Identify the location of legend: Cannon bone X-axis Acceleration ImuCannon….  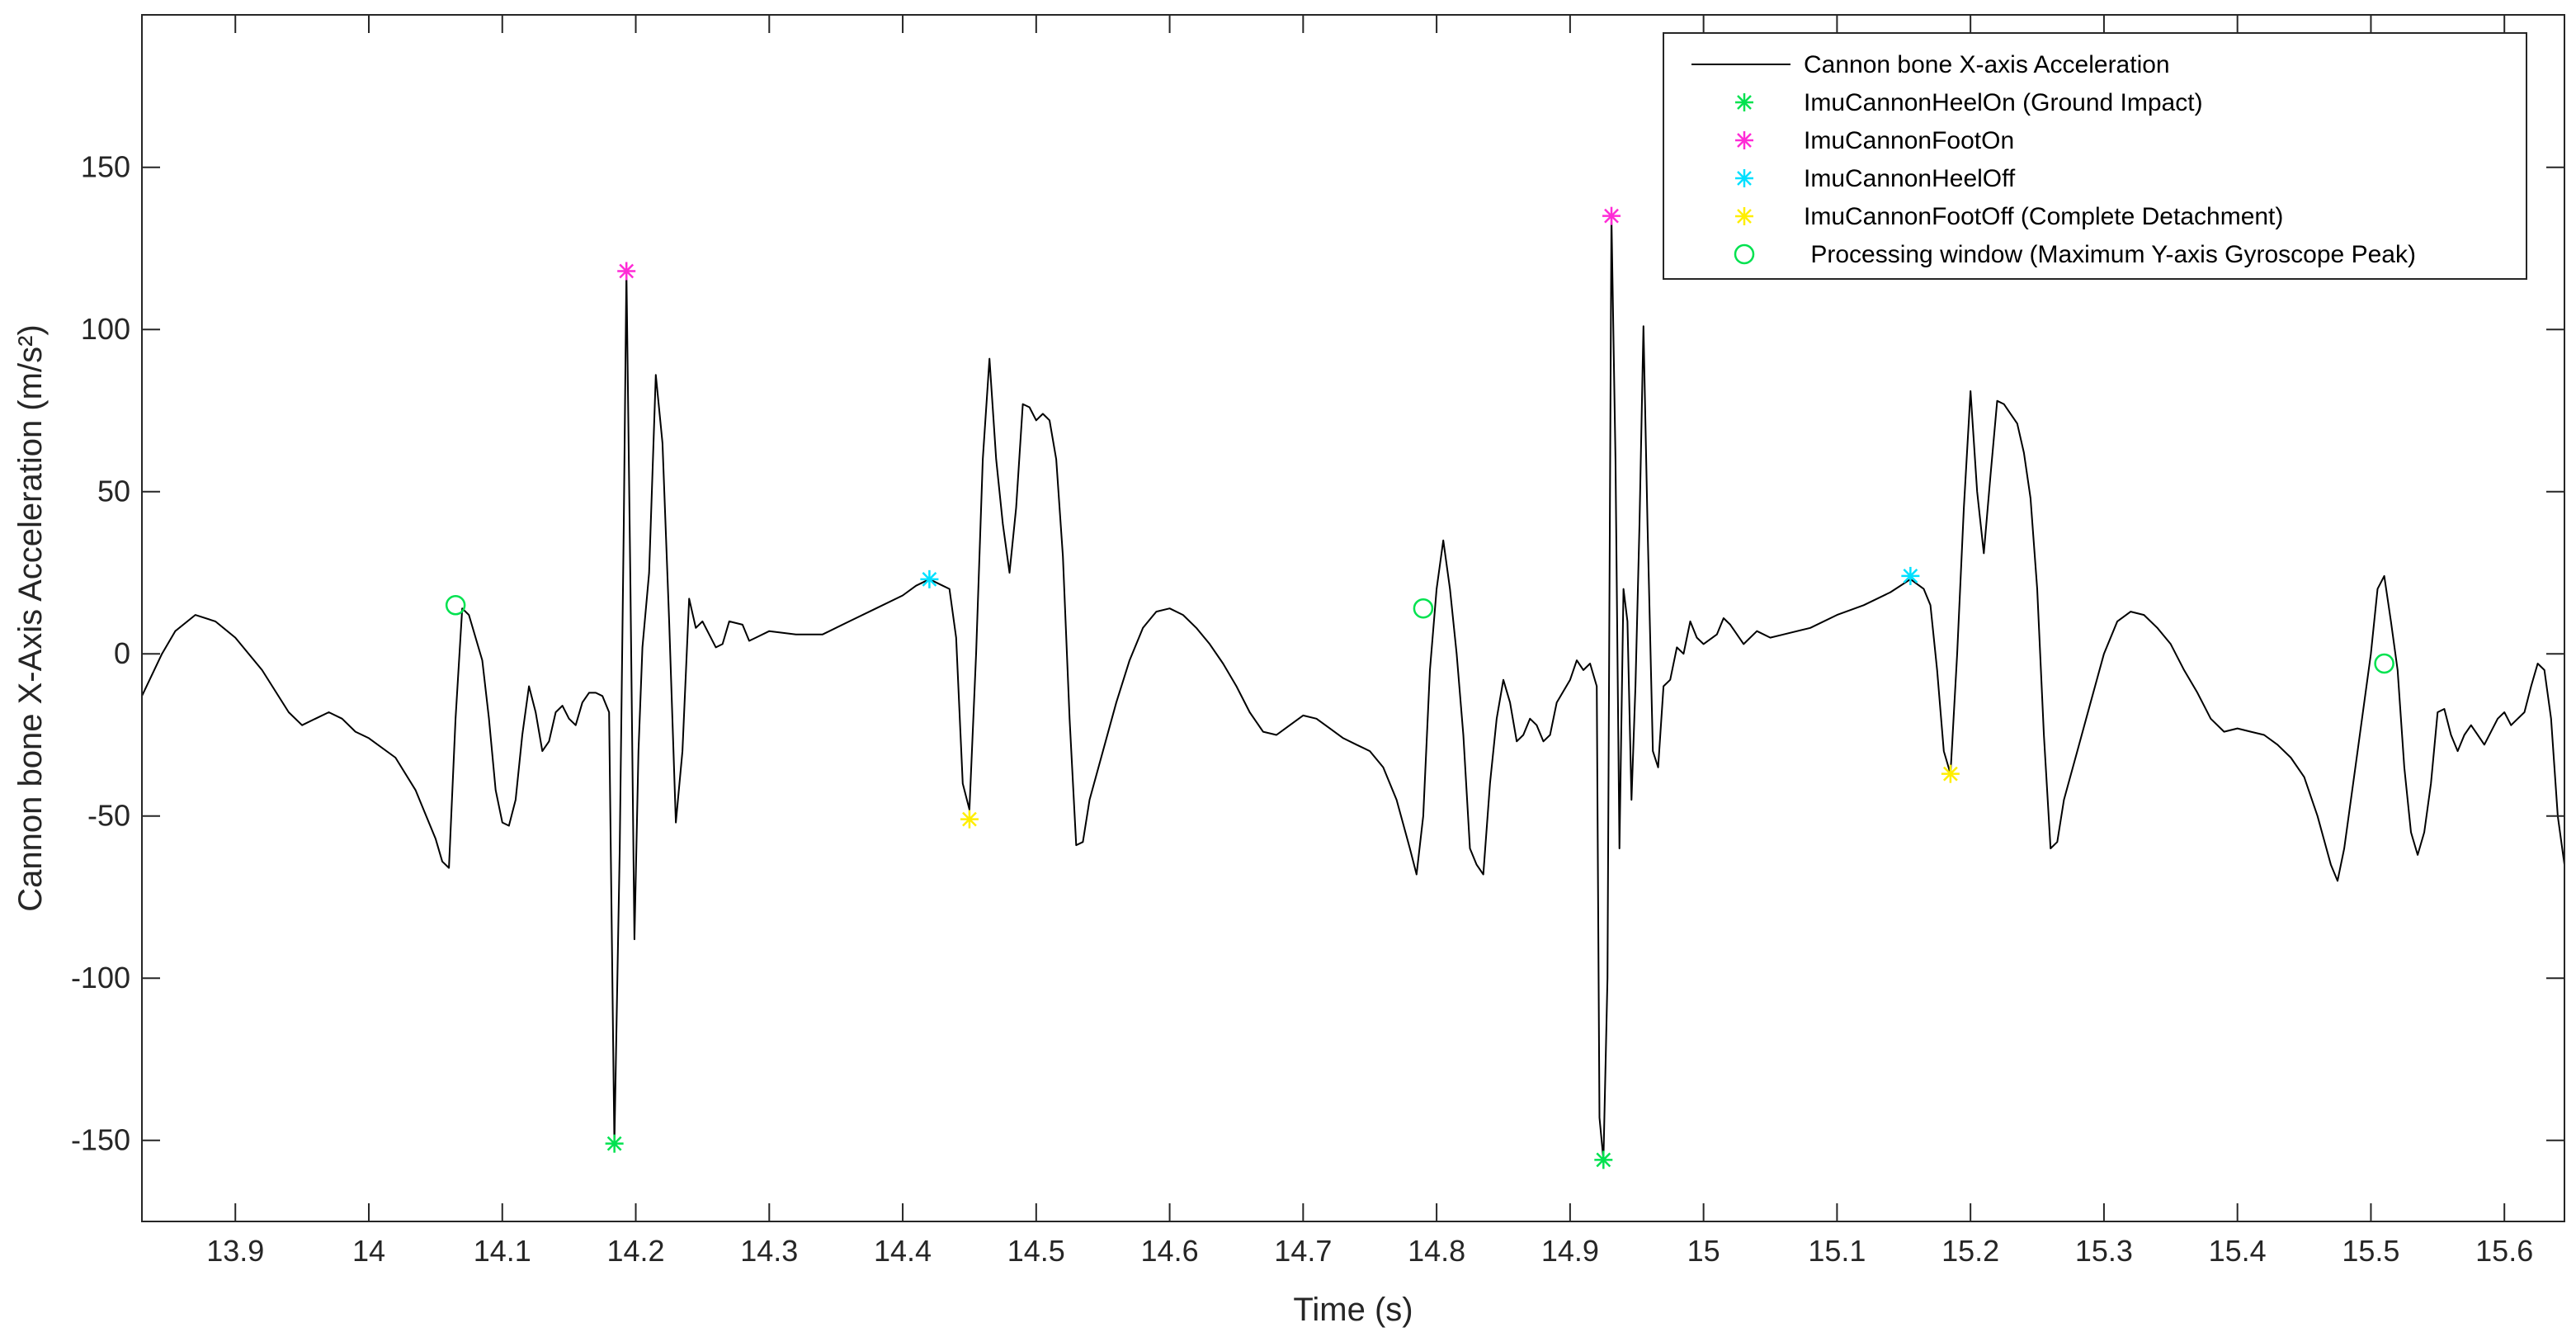
(2095, 156).